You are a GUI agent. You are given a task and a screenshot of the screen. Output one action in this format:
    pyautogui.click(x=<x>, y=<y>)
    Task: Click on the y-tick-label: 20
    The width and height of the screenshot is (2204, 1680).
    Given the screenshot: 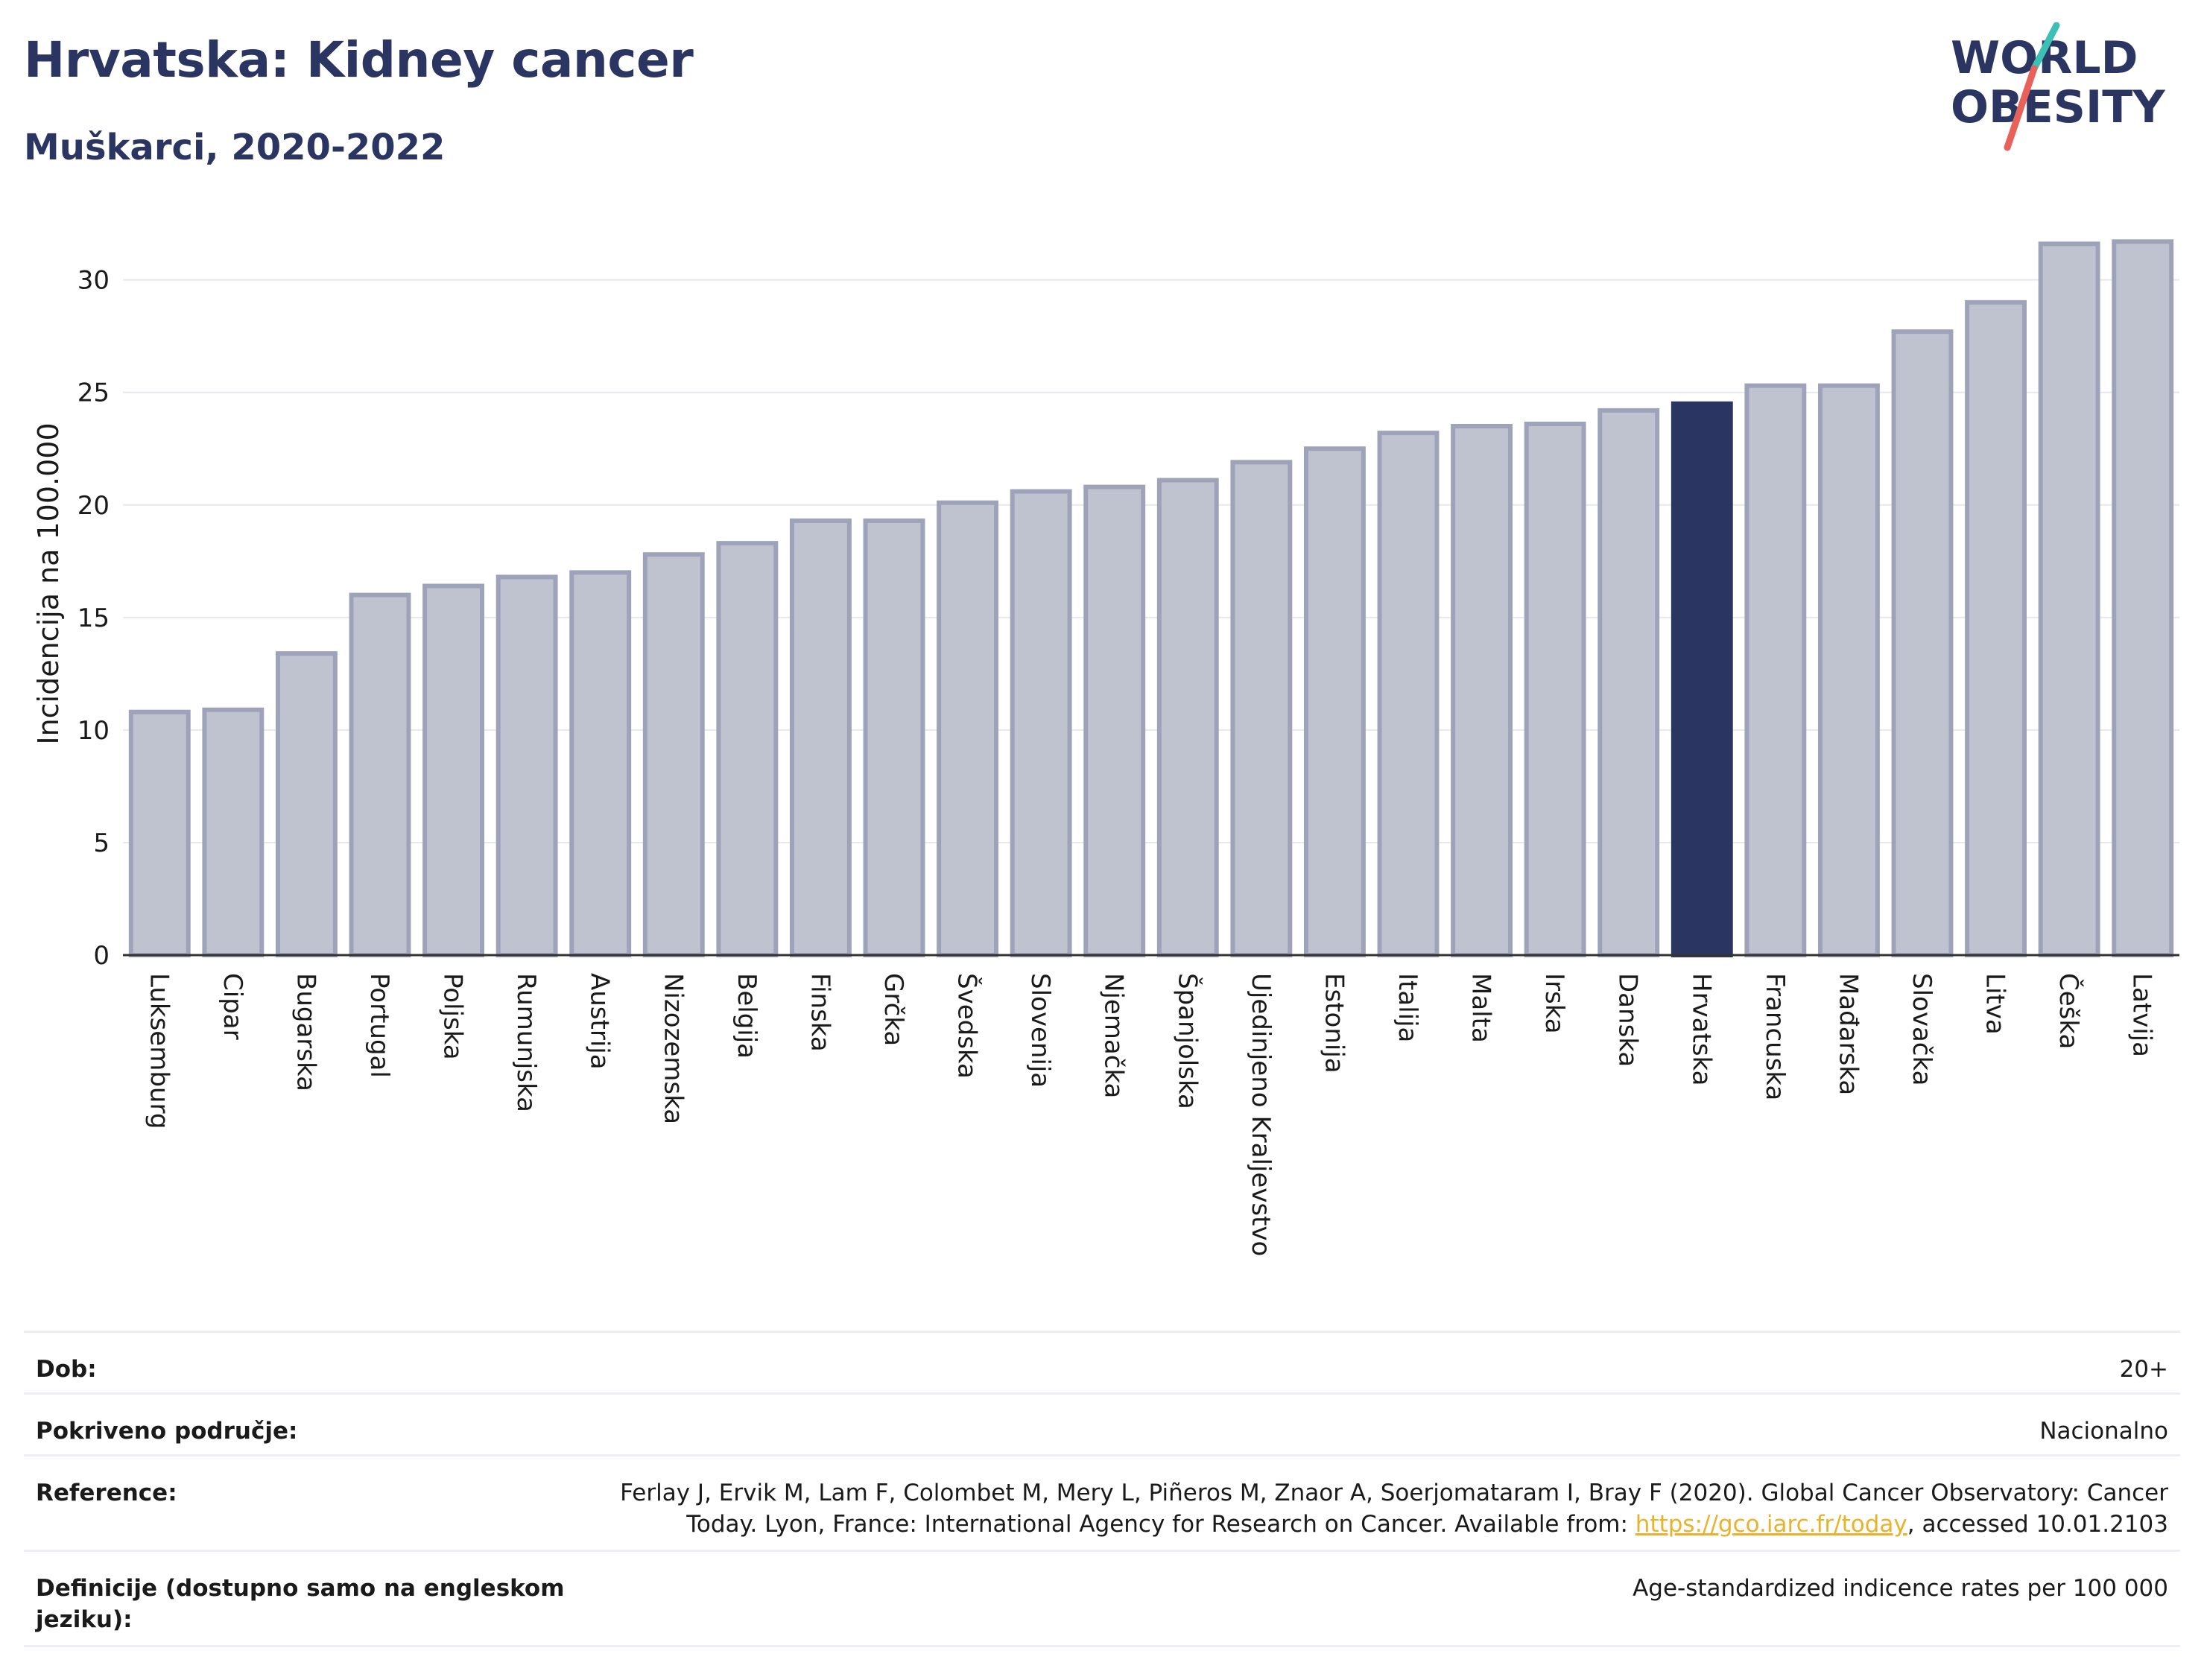 What is the action you would take?
    pyautogui.click(x=93, y=506)
    